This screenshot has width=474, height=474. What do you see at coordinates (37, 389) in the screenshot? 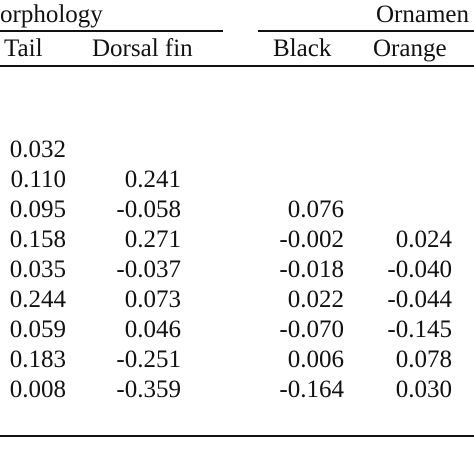
I see `cell-tail: 0.008` at bounding box center [37, 389].